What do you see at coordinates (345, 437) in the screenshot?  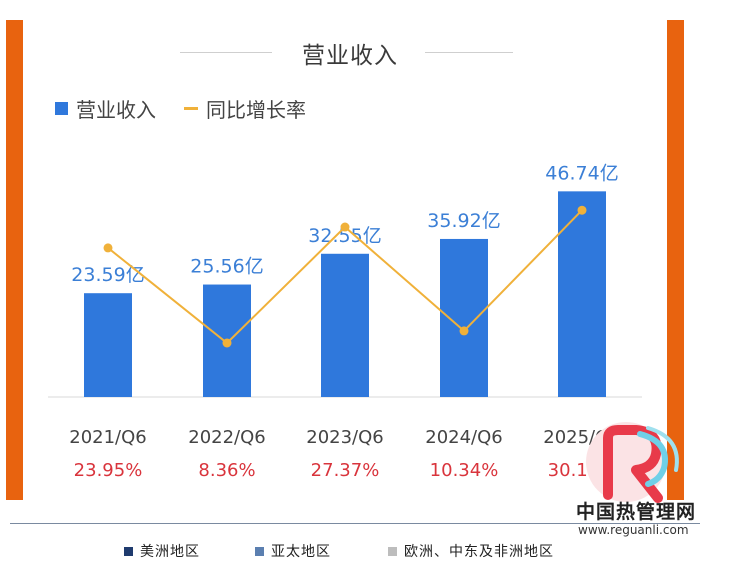 I see `x-tick-label-2023/Q6: 2023/Q6` at bounding box center [345, 437].